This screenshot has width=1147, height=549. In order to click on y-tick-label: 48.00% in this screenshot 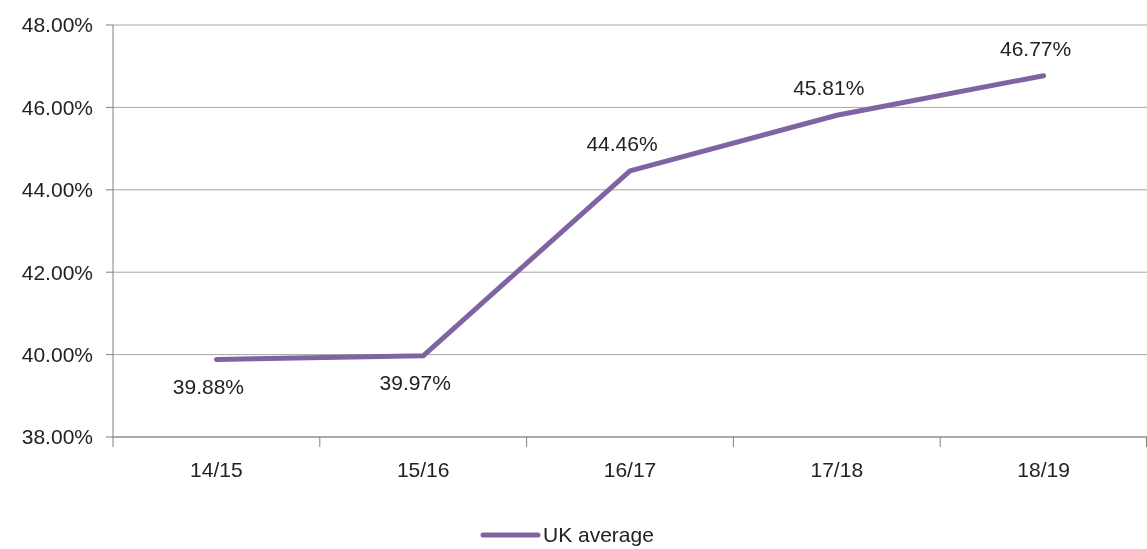, I will do `click(57, 25)`.